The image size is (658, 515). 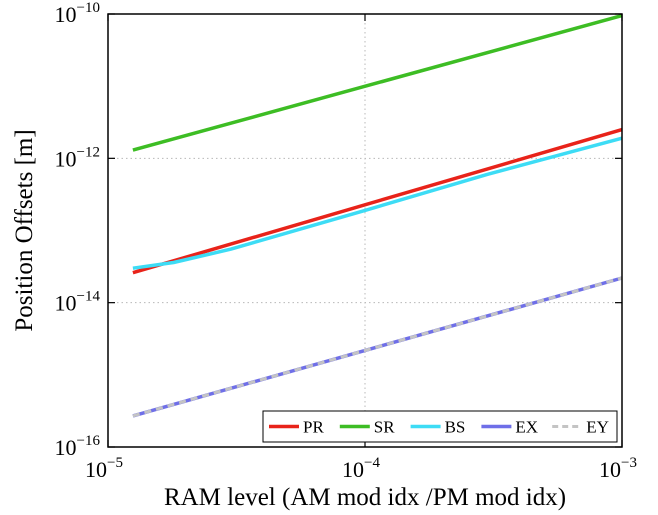 I want to click on y-tick-label: 10−12, so click(x=77, y=157).